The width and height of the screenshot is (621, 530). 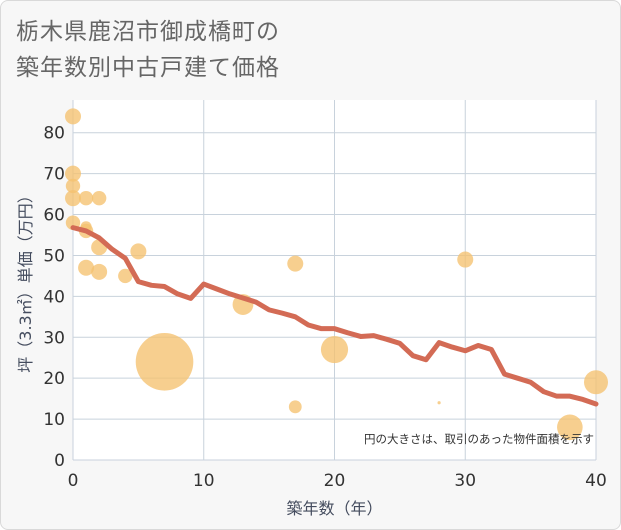 I want to click on y-tick-labels: 0 10 20 30 40 50 60 70 80, so click(x=54, y=297).